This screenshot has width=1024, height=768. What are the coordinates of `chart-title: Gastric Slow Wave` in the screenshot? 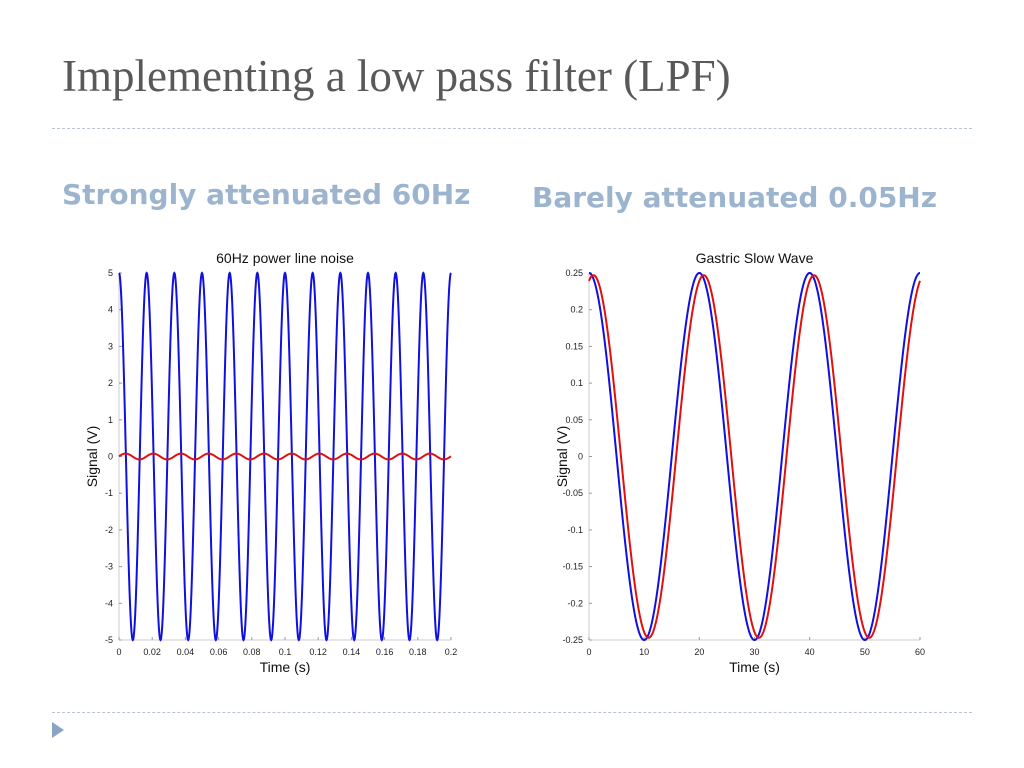 It's located at (755, 258).